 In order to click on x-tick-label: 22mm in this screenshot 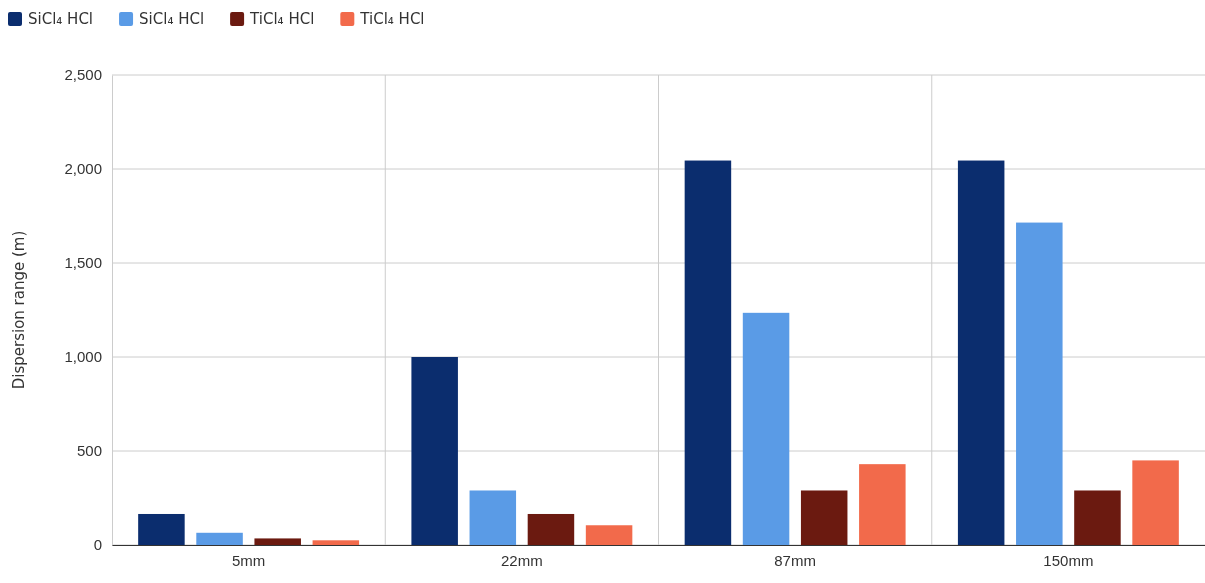, I will do `click(522, 560)`.